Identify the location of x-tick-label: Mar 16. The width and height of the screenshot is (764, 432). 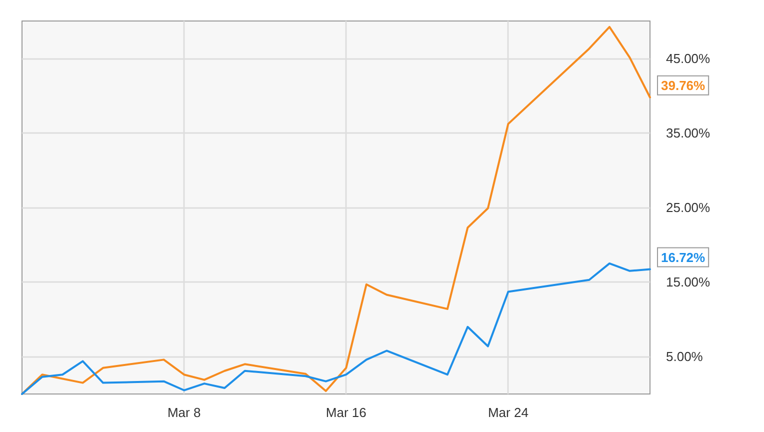
(346, 412).